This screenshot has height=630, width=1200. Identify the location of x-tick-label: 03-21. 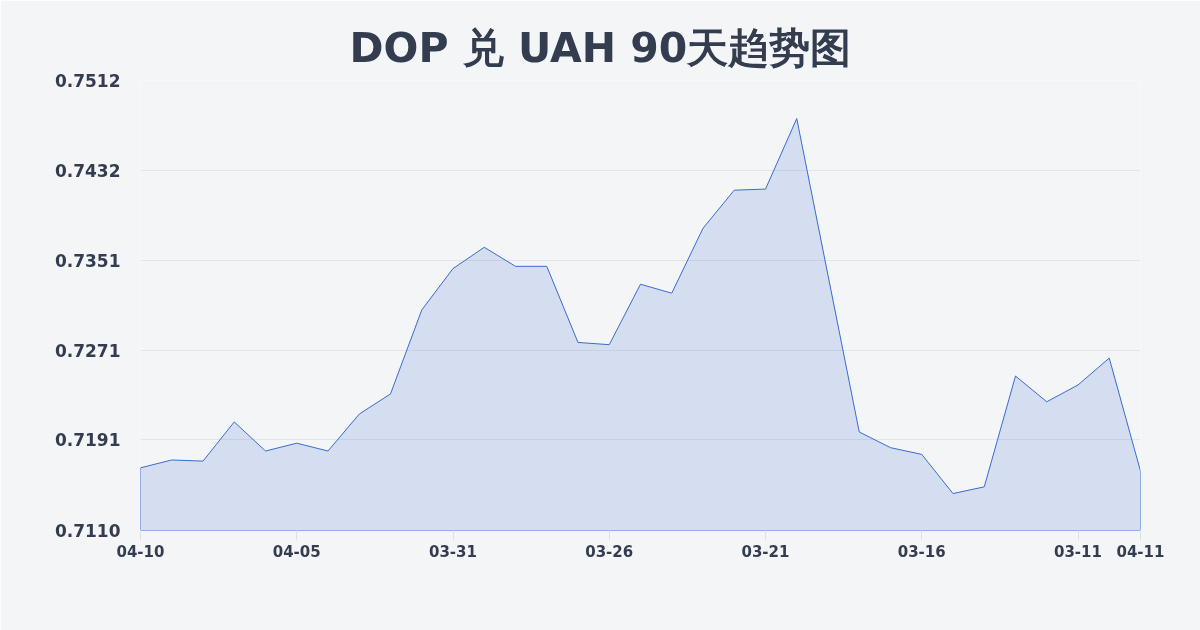
(765, 551).